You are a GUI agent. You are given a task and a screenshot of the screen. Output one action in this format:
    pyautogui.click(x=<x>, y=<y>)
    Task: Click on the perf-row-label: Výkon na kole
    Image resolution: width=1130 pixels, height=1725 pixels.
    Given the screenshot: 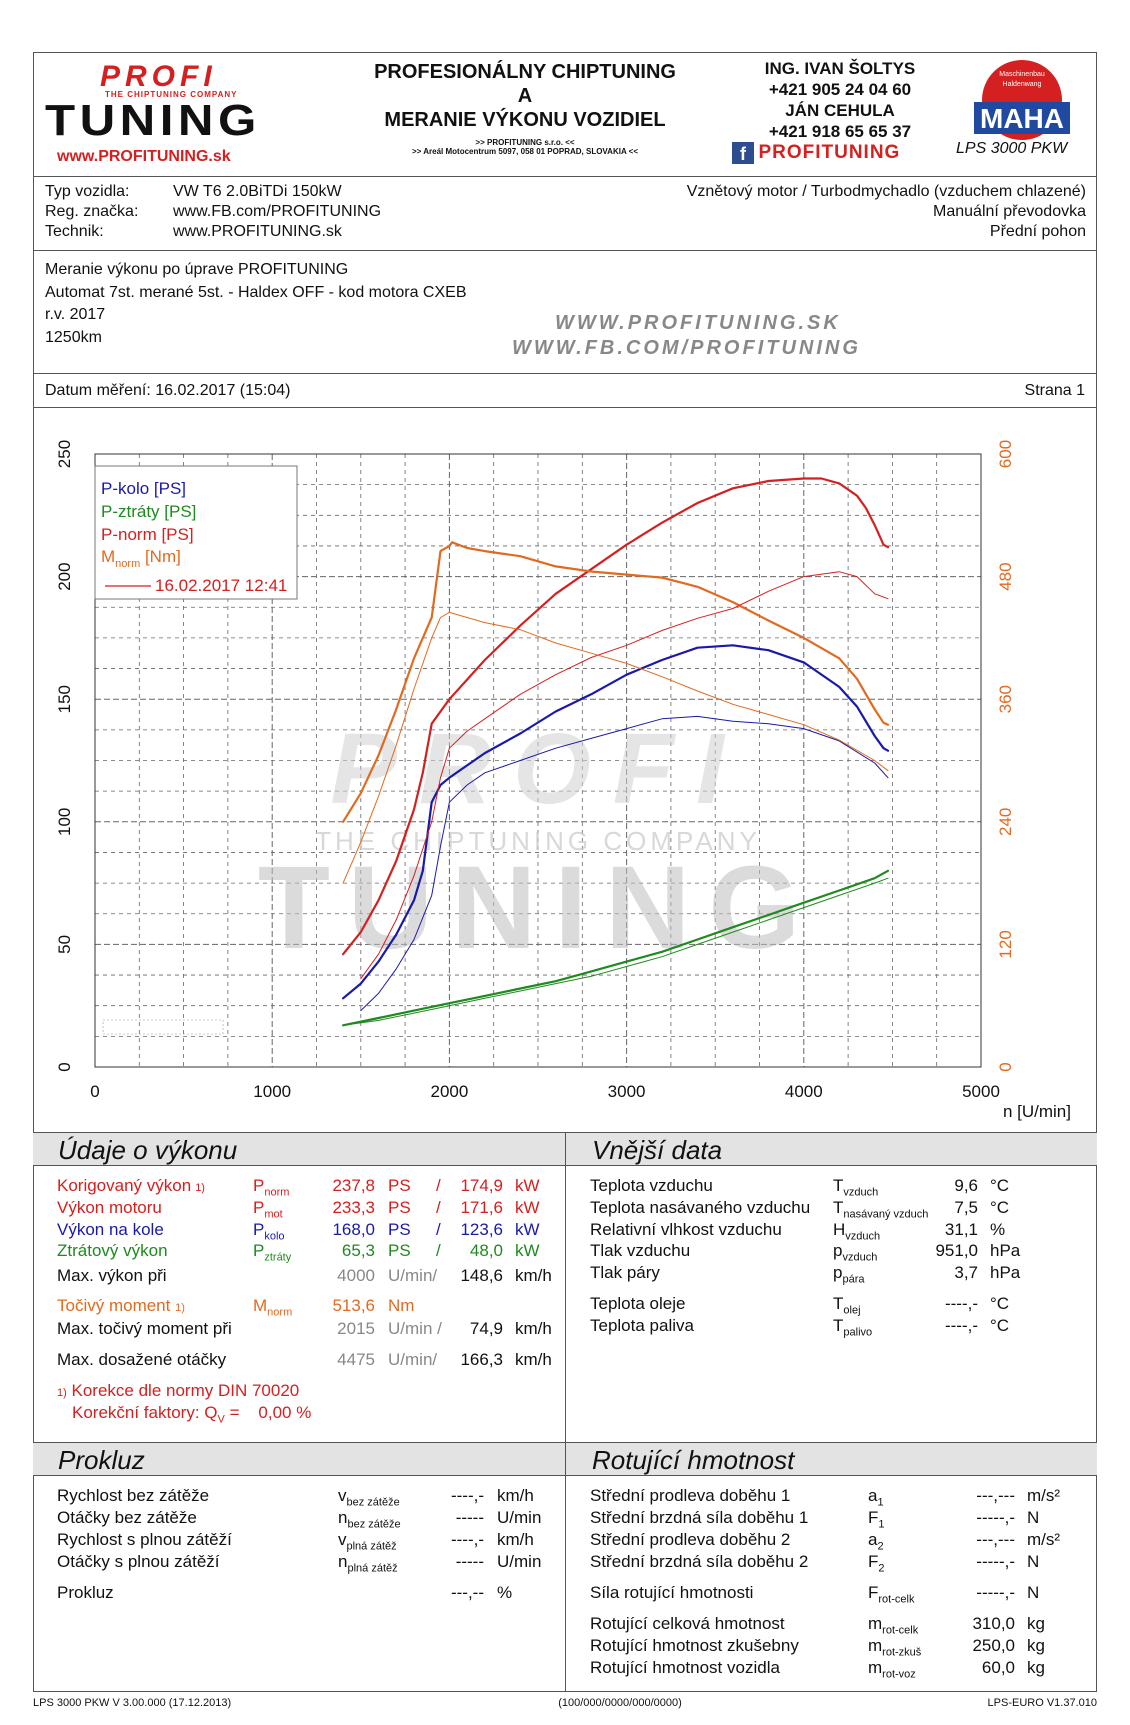 What is the action you would take?
    pyautogui.click(x=110, y=1230)
    